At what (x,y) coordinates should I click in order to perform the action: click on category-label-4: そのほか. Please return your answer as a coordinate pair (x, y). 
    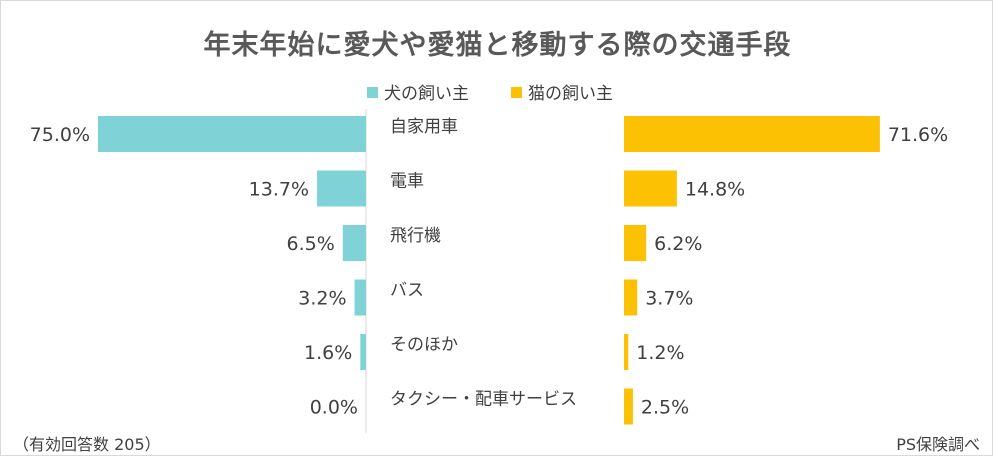
    Looking at the image, I should click on (424, 345).